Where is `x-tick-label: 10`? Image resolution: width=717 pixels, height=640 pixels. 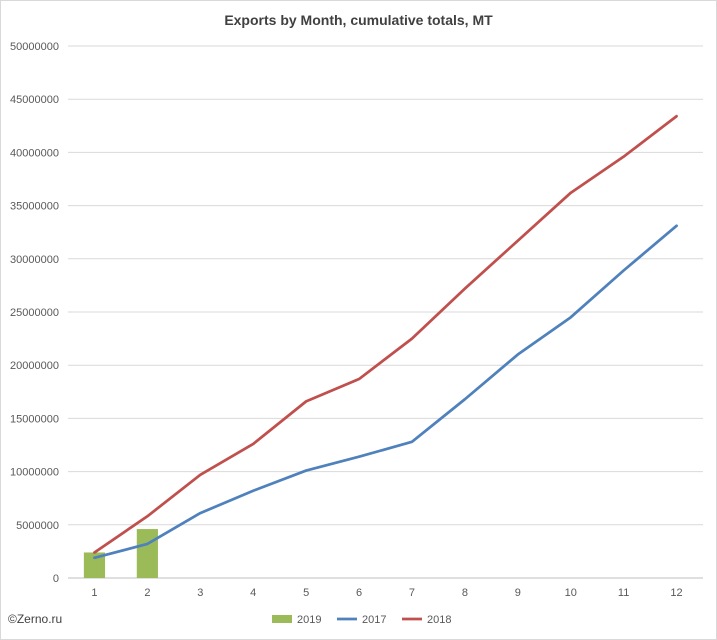
x-tick-label: 10 is located at coordinates (571, 593).